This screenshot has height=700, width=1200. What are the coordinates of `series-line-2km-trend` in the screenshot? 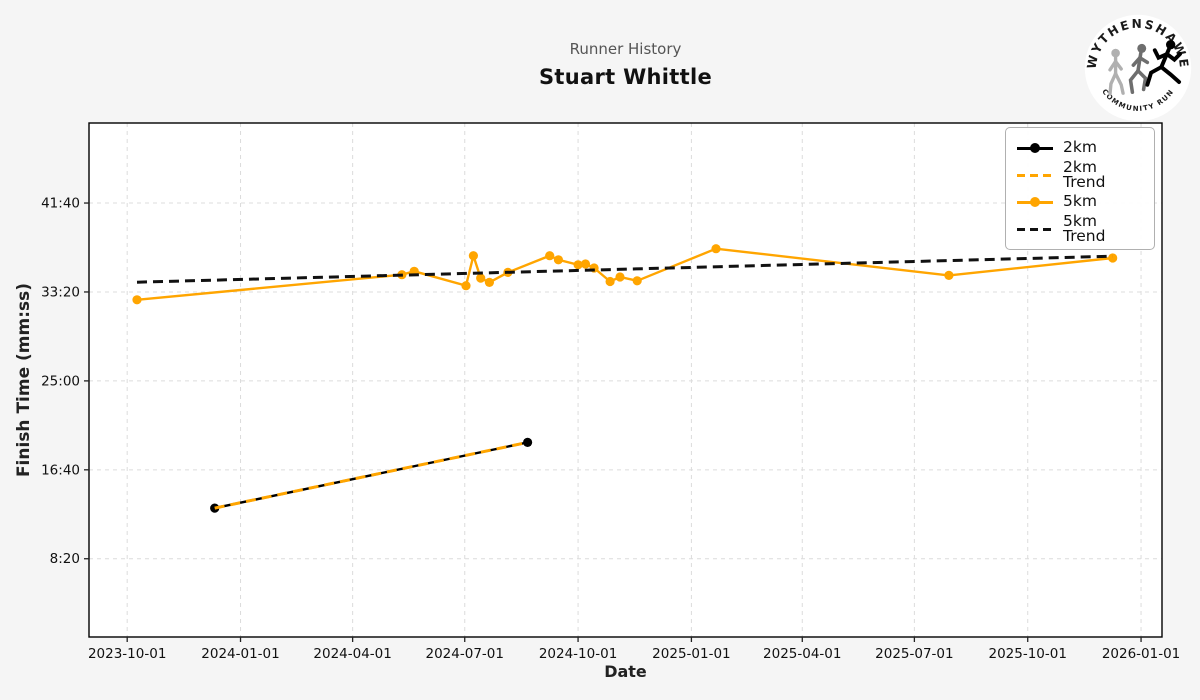 It's located at (371, 475).